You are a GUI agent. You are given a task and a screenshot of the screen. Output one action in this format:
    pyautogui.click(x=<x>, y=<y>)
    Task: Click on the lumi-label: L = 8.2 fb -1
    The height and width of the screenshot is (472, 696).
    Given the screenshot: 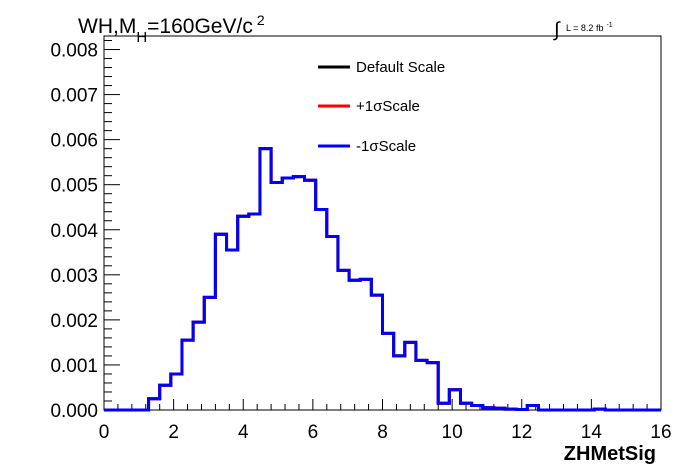 What is the action you would take?
    pyautogui.click(x=589, y=27)
    